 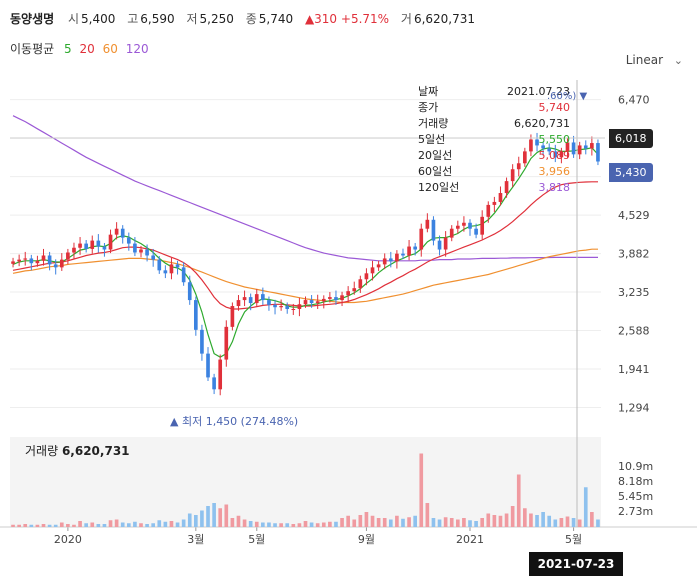 I want to click on ma-20-label: 20, so click(x=87, y=49).